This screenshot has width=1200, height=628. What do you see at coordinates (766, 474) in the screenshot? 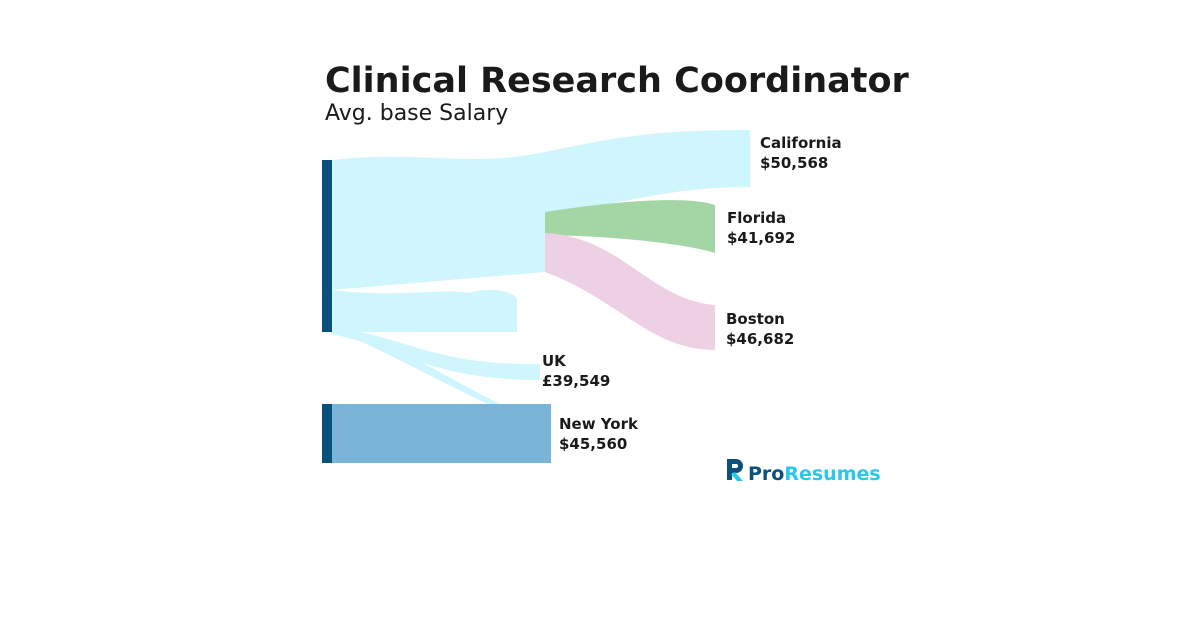
I see `brand-prefix: Pro` at bounding box center [766, 474].